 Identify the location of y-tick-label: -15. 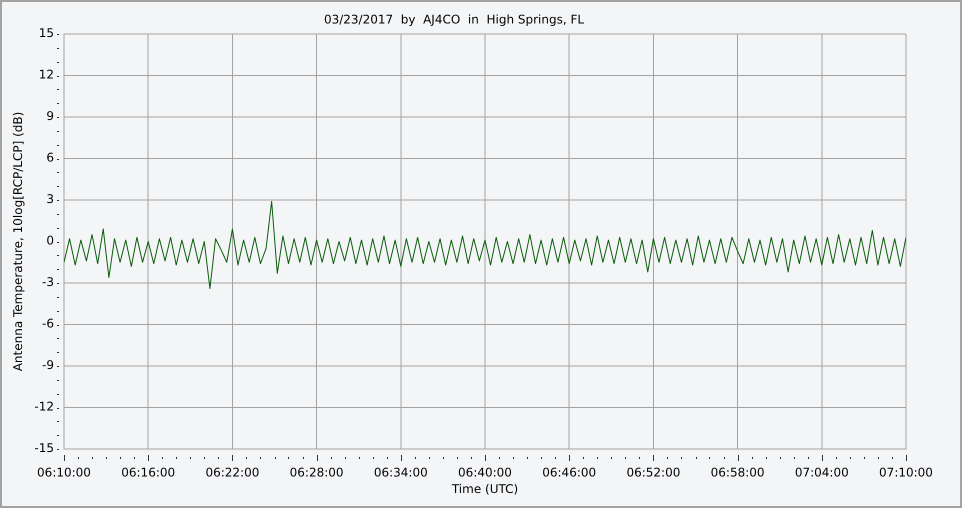
(44, 448).